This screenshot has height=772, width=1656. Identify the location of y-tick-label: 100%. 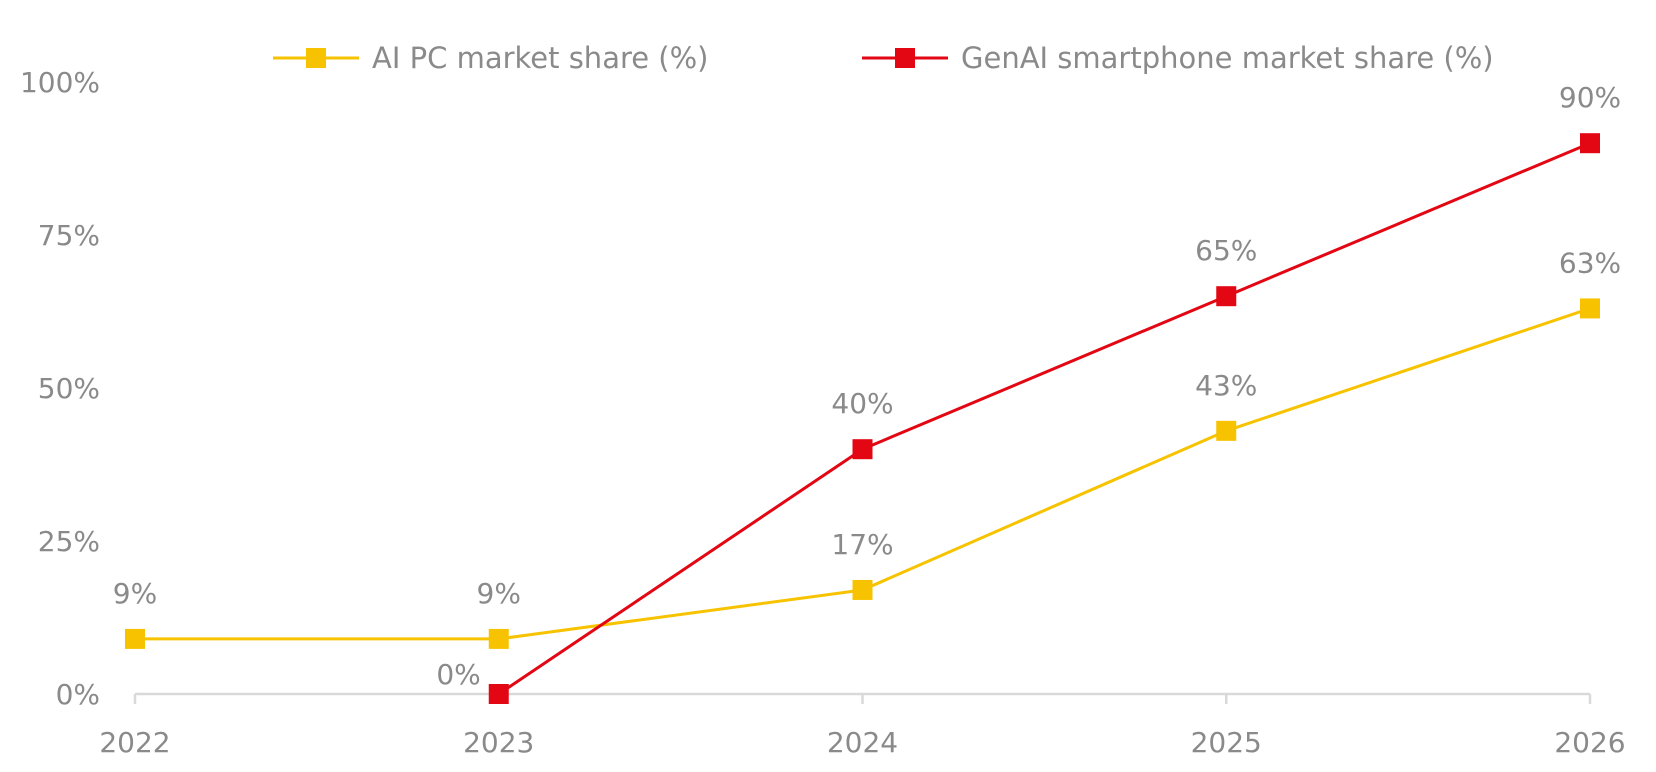
(60, 82).